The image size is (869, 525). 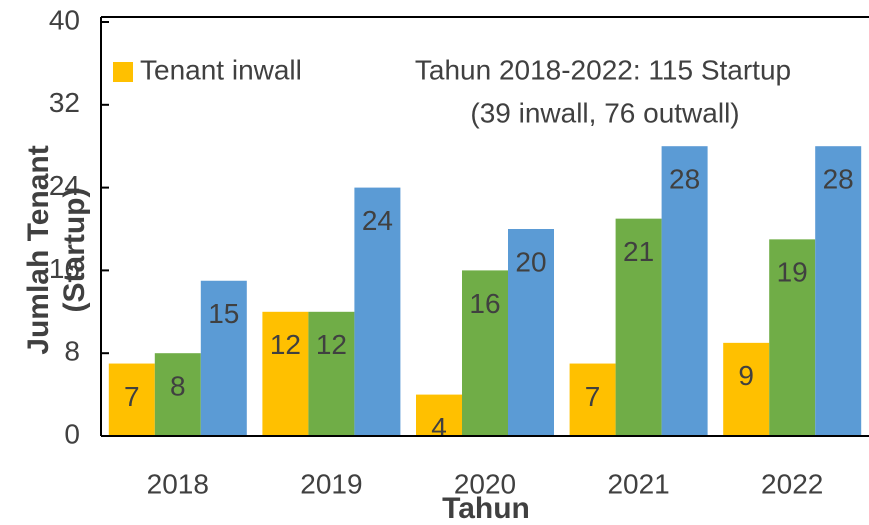 I want to click on annotation: Tahun 2018-2022: 115 Startup, so click(x=603, y=69).